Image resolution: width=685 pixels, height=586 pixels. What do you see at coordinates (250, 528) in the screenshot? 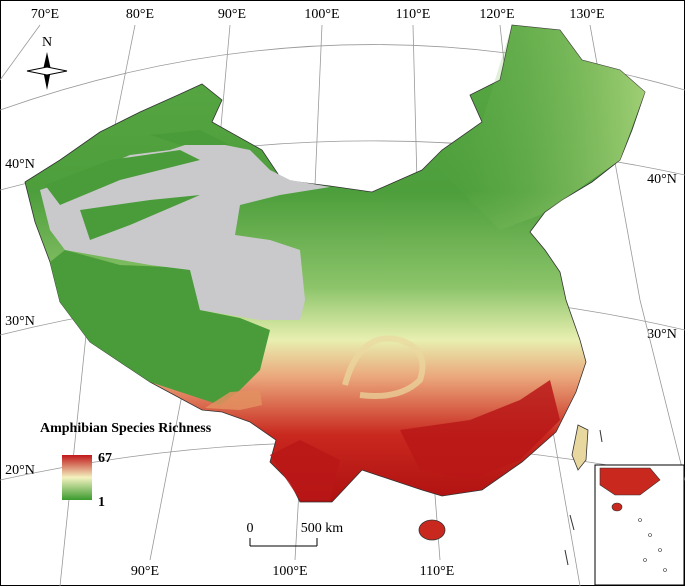
I see `scale-start: 0` at bounding box center [250, 528].